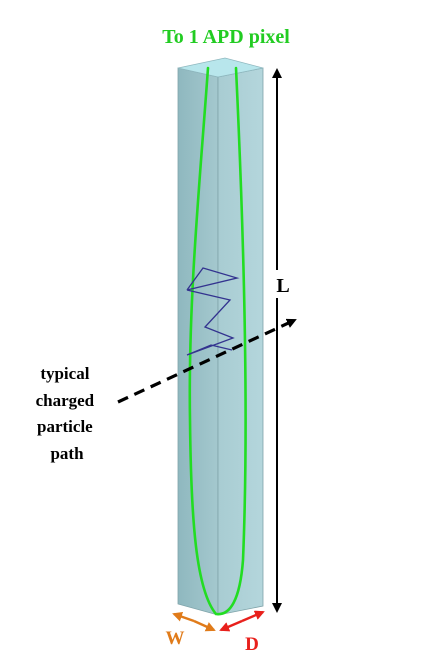 The image size is (441, 670). I want to click on particle-zigzag, so click(213, 311).